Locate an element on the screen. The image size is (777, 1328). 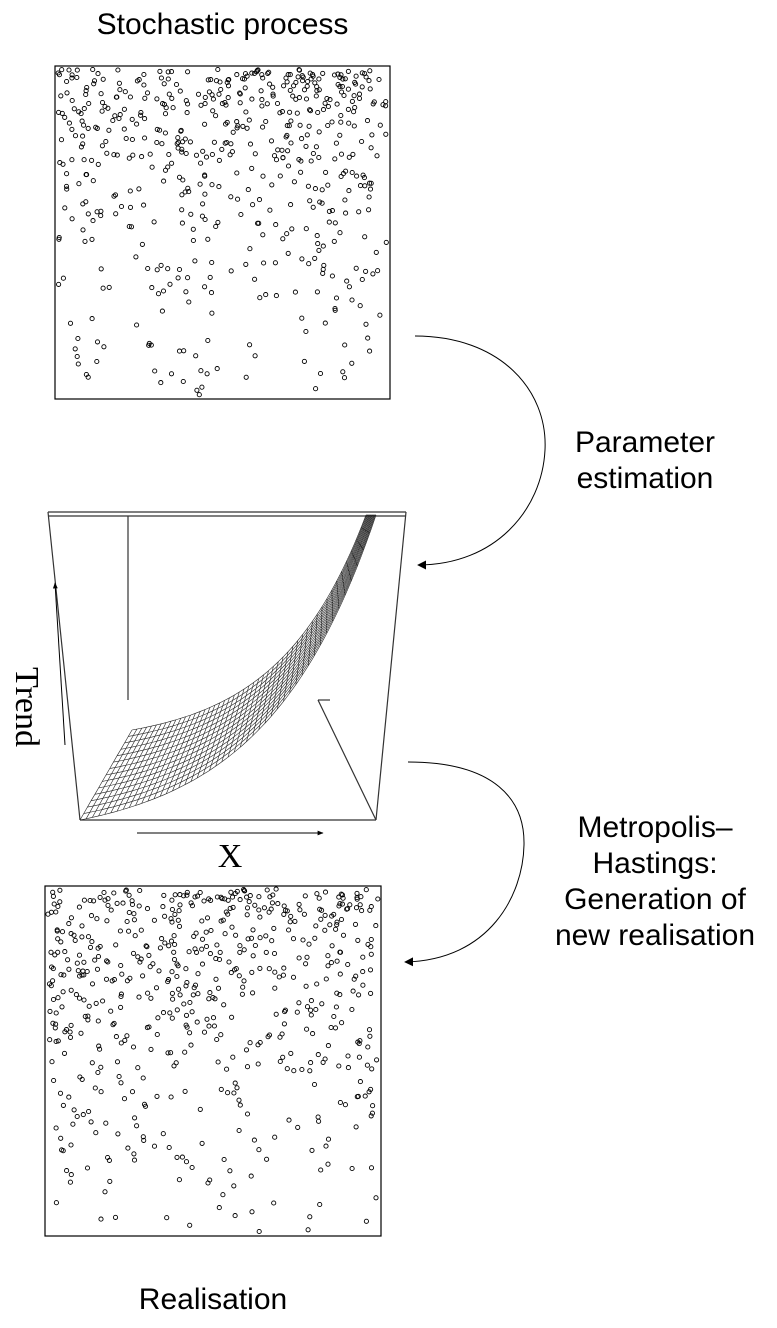
metropolis-hastings-line-3: Generation of is located at coordinates (655, 899).